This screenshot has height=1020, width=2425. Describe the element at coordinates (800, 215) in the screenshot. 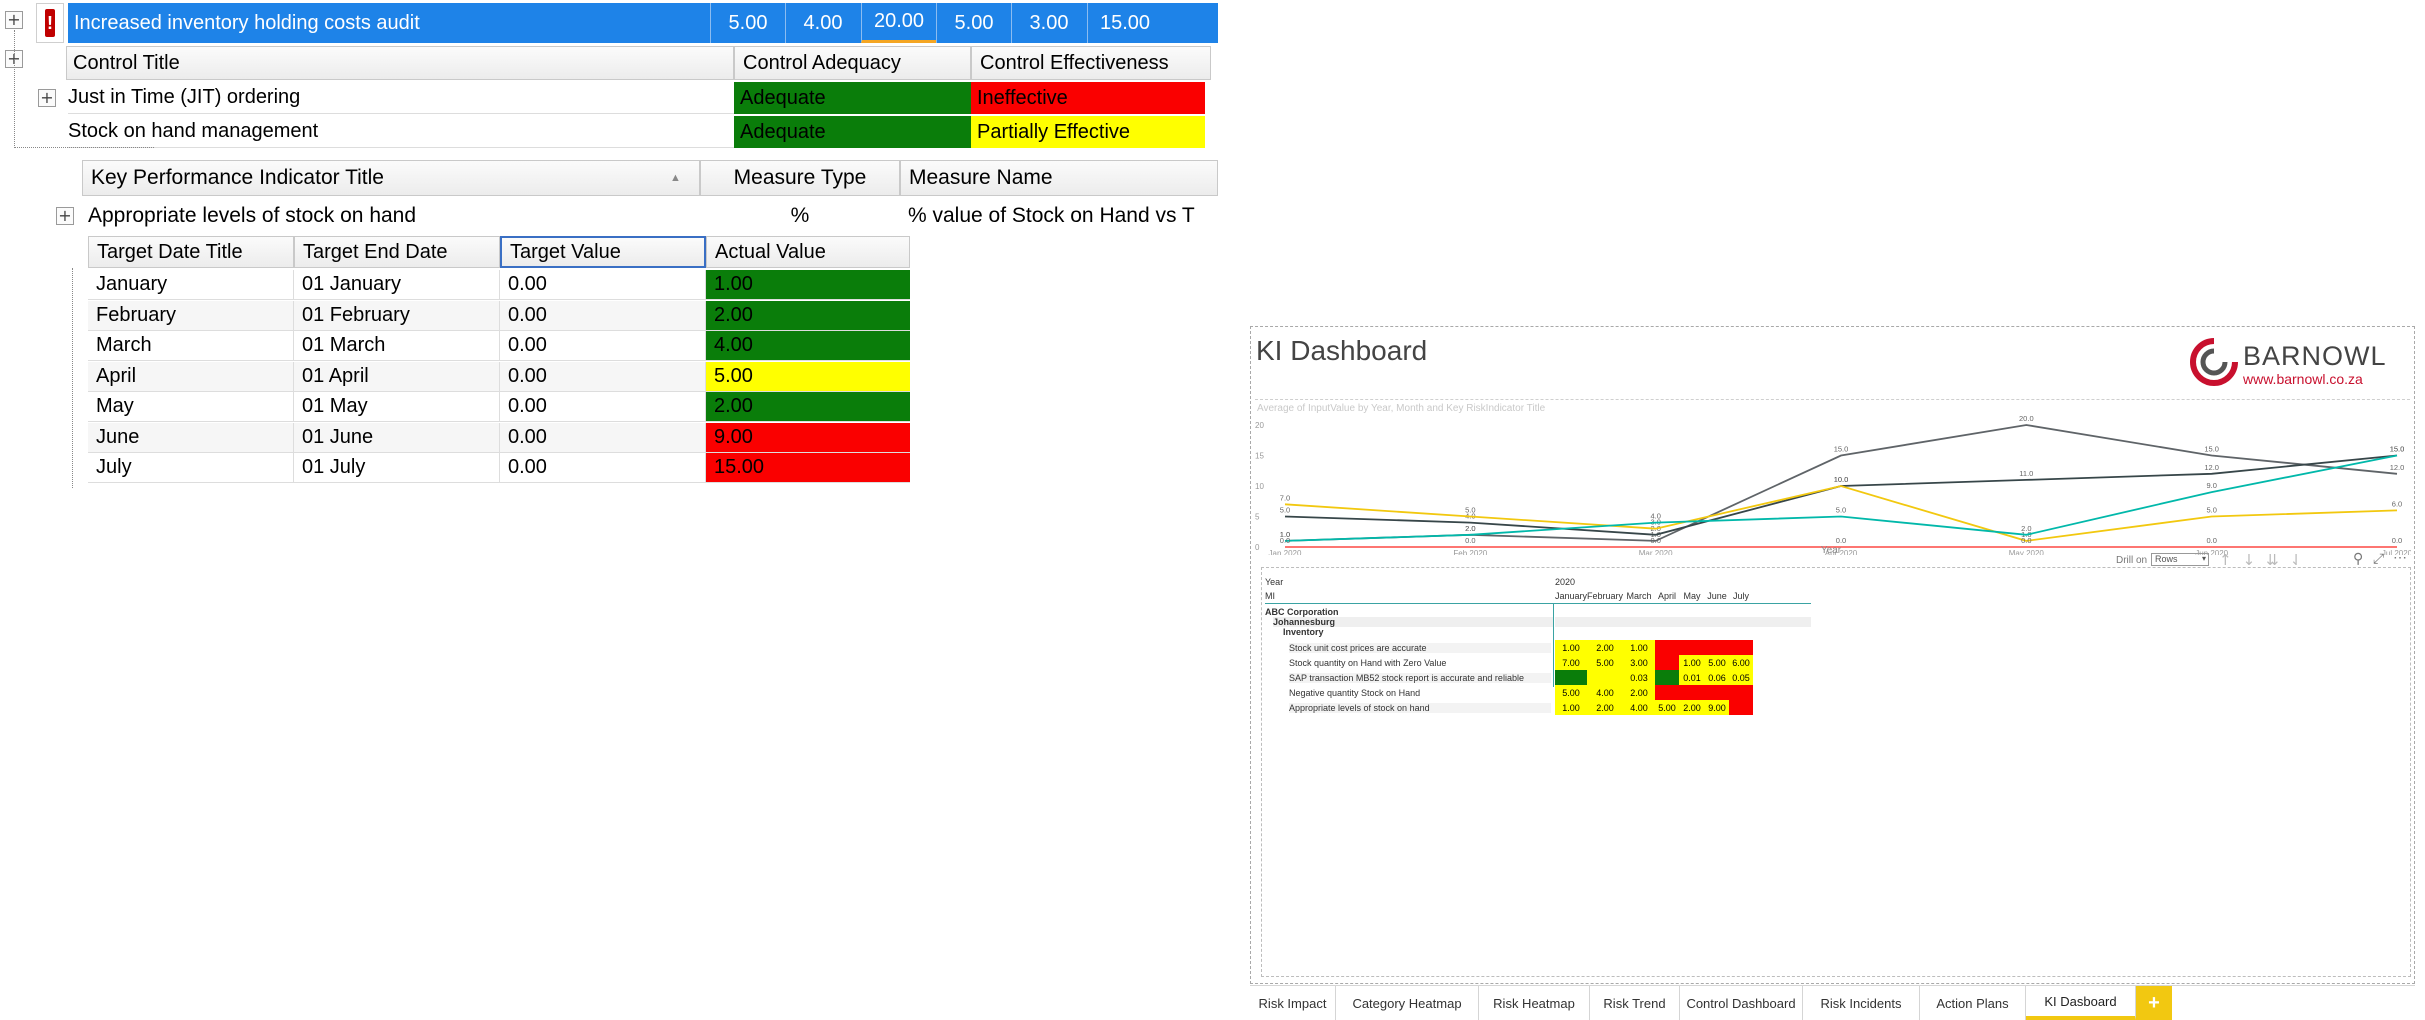

I see `kpi-measure-type: %` at that location.